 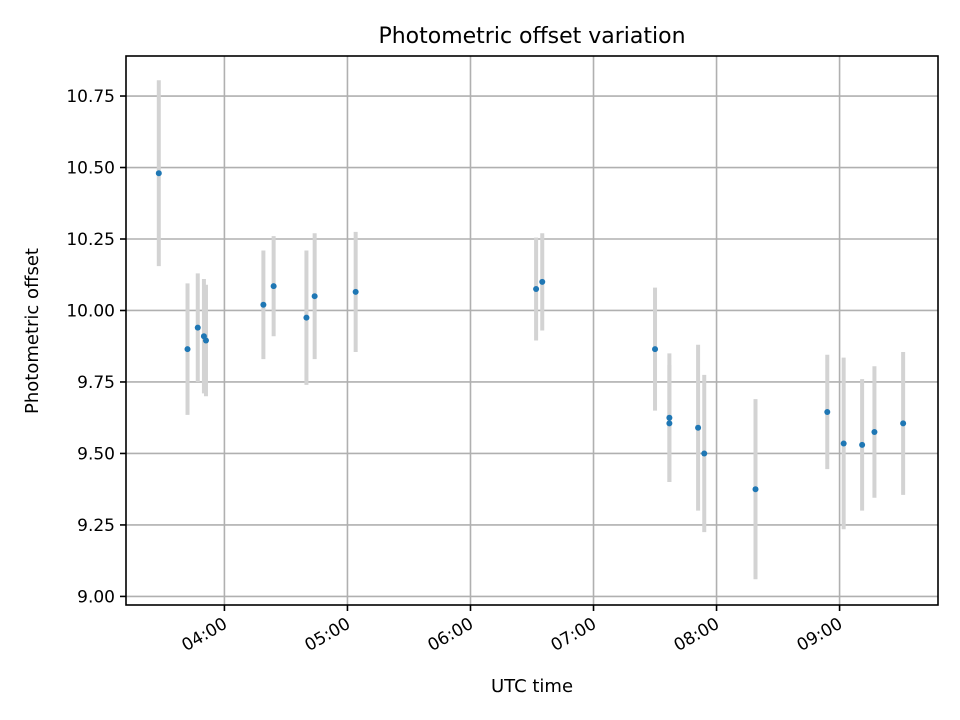 What do you see at coordinates (96, 597) in the screenshot?
I see `y-tick-label: 9.00` at bounding box center [96, 597].